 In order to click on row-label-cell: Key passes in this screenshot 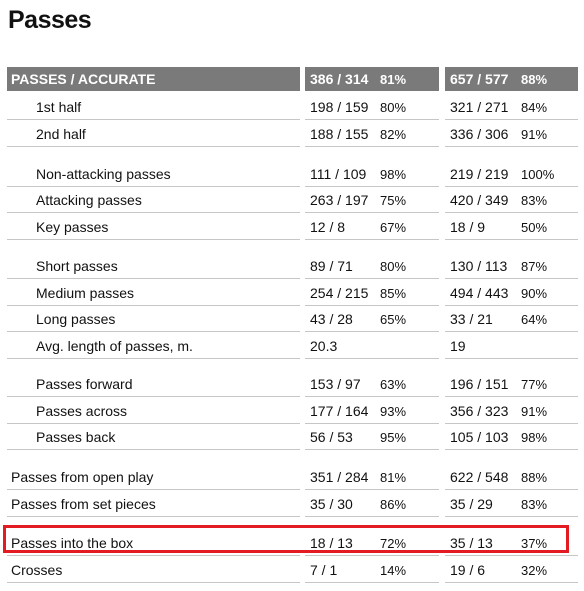, I will do `click(153, 227)`.